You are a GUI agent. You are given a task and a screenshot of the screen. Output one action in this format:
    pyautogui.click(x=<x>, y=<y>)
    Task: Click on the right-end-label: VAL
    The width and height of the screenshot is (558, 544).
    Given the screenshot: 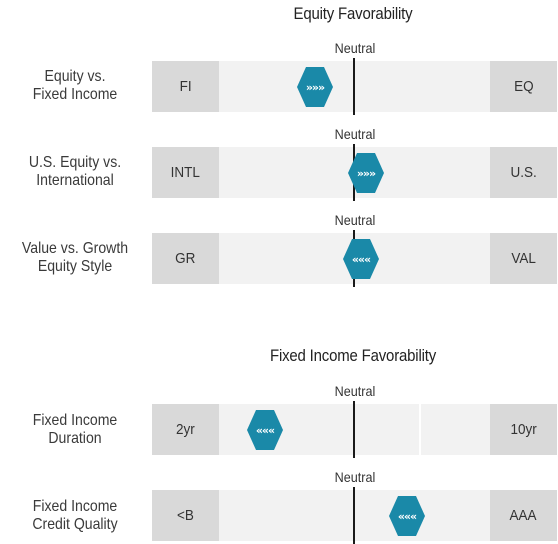 What is the action you would take?
    pyautogui.click(x=523, y=258)
    